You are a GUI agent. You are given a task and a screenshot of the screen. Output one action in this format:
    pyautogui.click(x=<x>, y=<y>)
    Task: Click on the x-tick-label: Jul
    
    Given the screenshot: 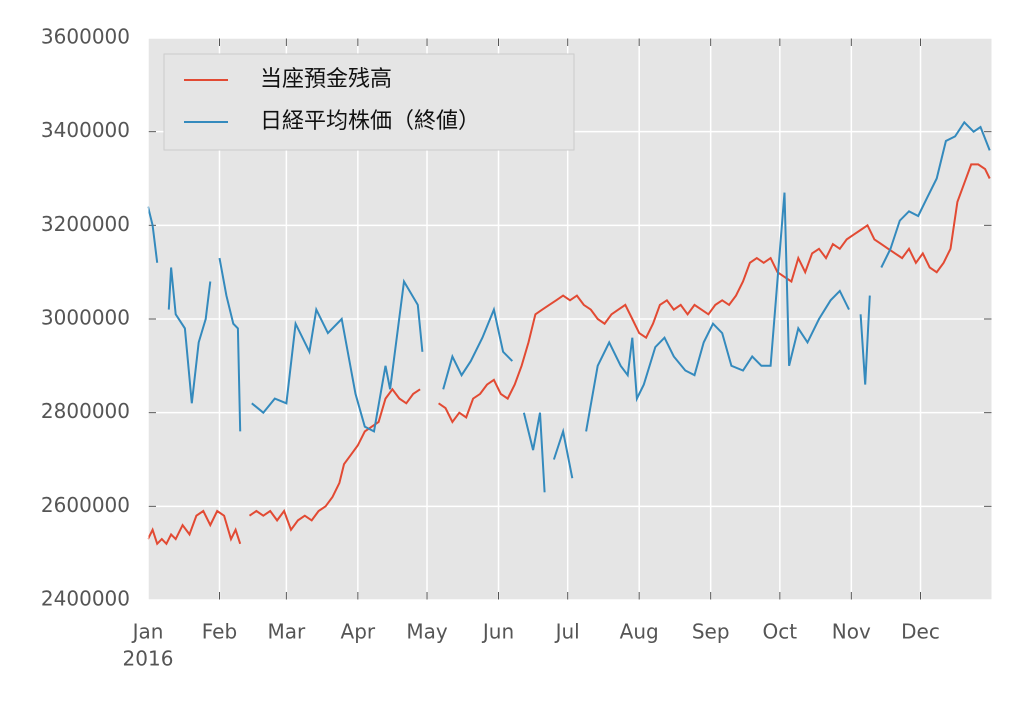 What is the action you would take?
    pyautogui.click(x=567, y=632)
    